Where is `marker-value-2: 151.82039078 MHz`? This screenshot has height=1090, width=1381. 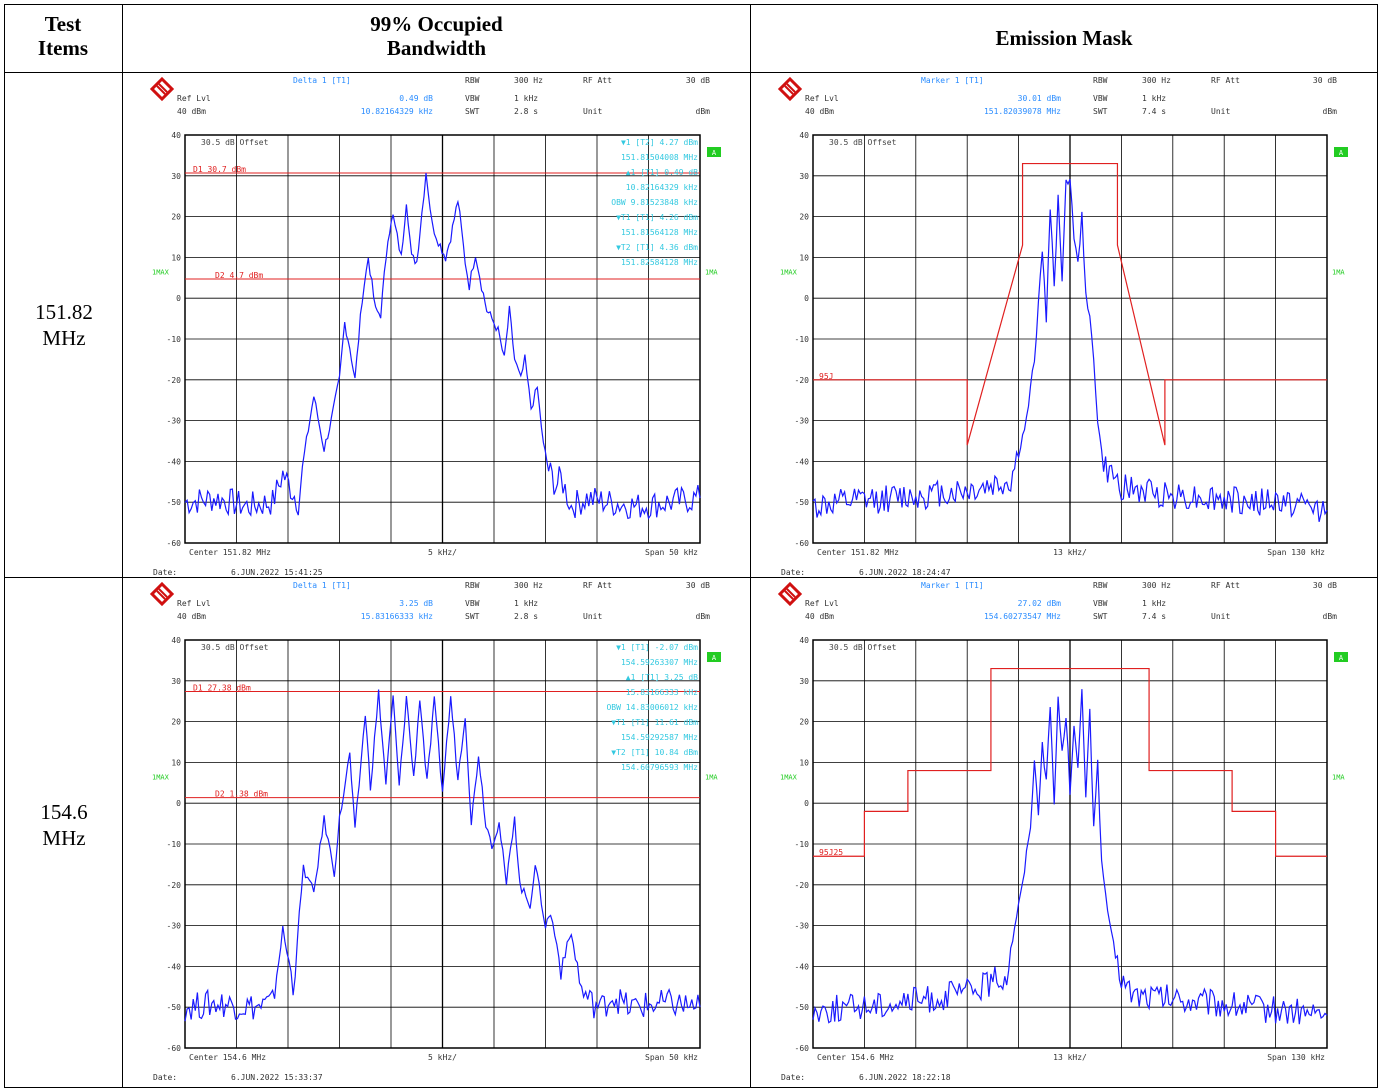 marker-value-2: 151.82039078 MHz is located at coordinates (1022, 111).